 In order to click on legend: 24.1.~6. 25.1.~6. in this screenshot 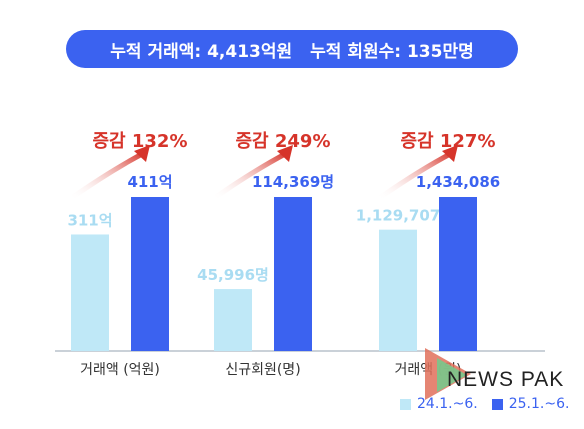, I will do `click(484, 404)`.